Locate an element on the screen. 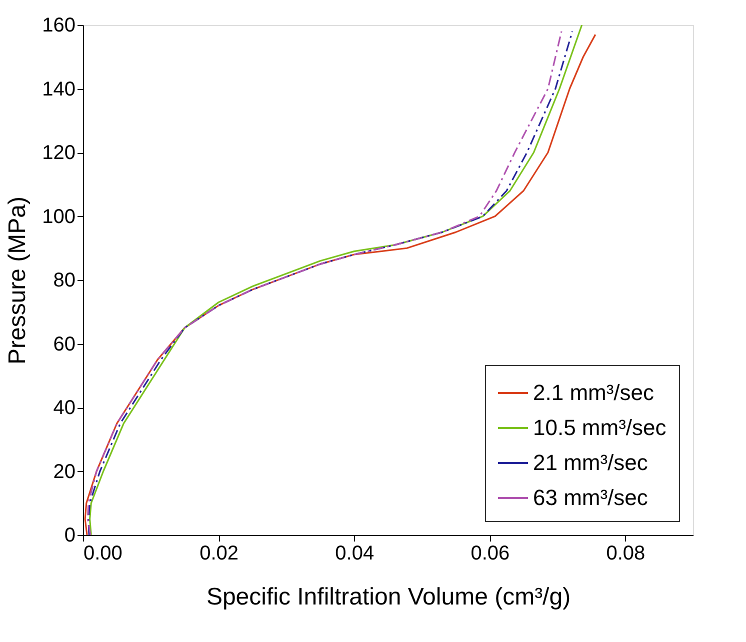  x-tick-label: 0.06 is located at coordinates (490, 553).